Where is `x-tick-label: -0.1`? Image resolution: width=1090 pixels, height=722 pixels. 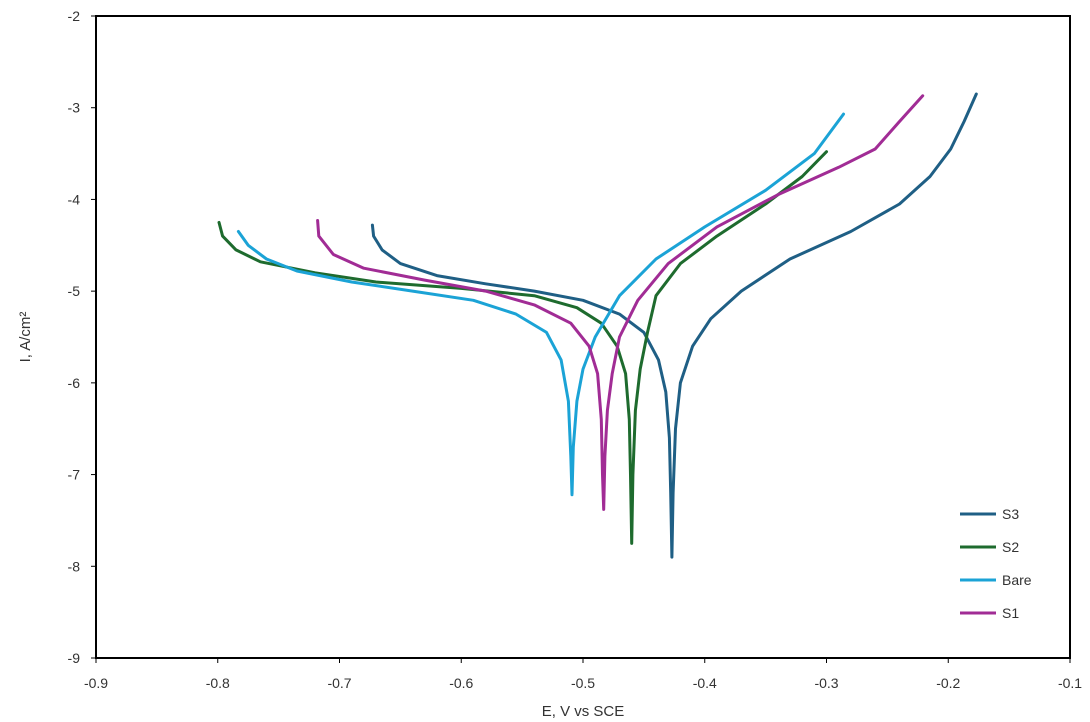
x-tick-label: -0.1 is located at coordinates (1070, 683).